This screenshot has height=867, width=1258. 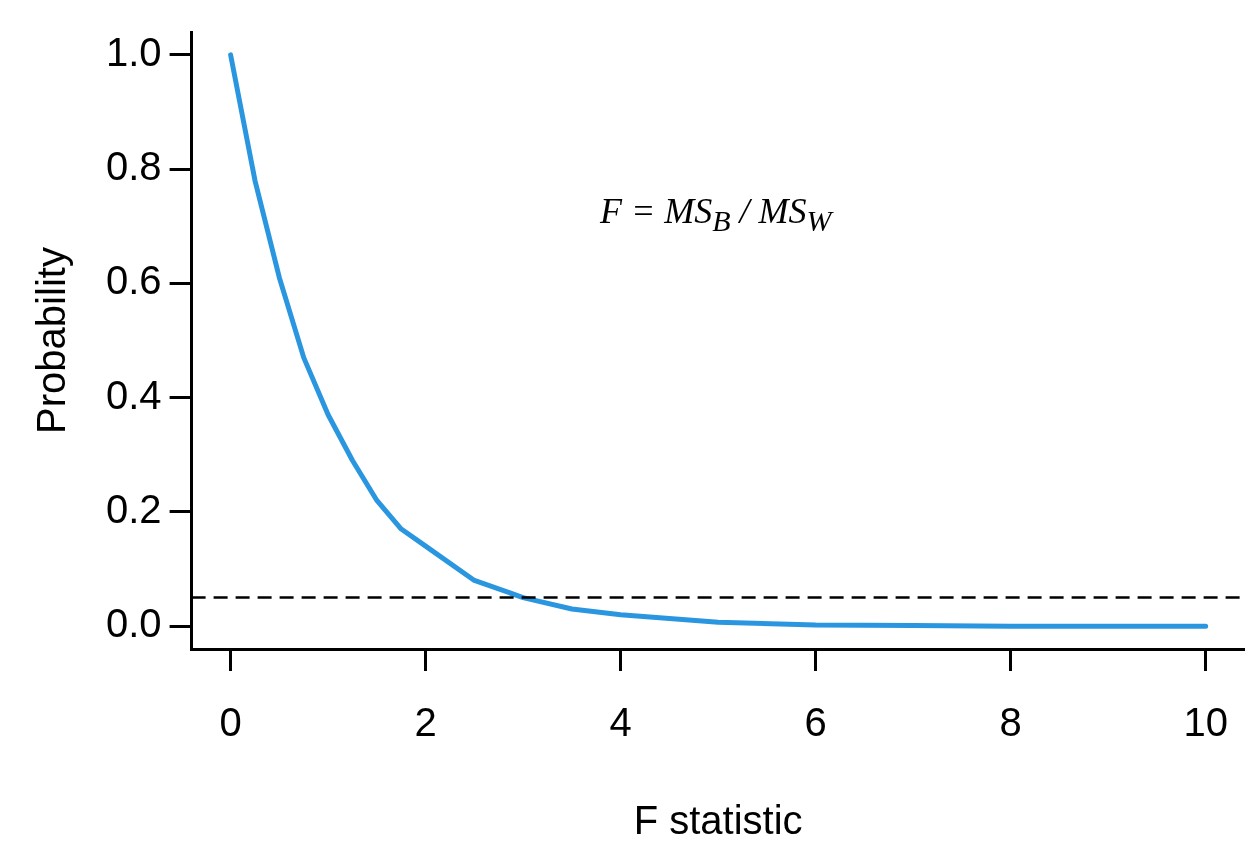 I want to click on x-tick-label: 6, so click(x=815, y=722).